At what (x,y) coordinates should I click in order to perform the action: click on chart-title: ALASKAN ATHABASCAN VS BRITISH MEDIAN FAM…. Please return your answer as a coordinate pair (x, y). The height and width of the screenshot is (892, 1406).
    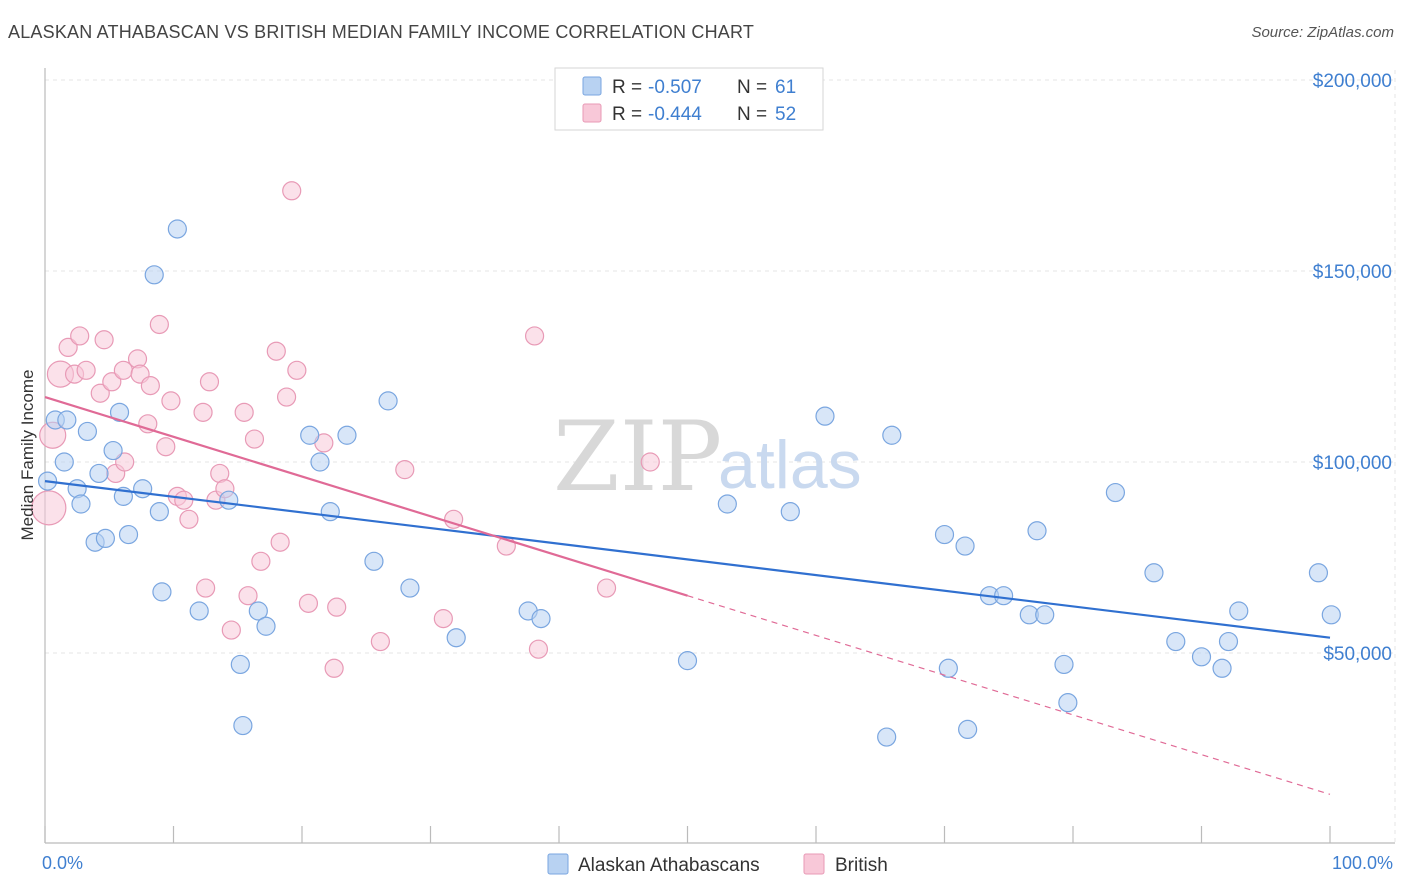
    Looking at the image, I should click on (381, 32).